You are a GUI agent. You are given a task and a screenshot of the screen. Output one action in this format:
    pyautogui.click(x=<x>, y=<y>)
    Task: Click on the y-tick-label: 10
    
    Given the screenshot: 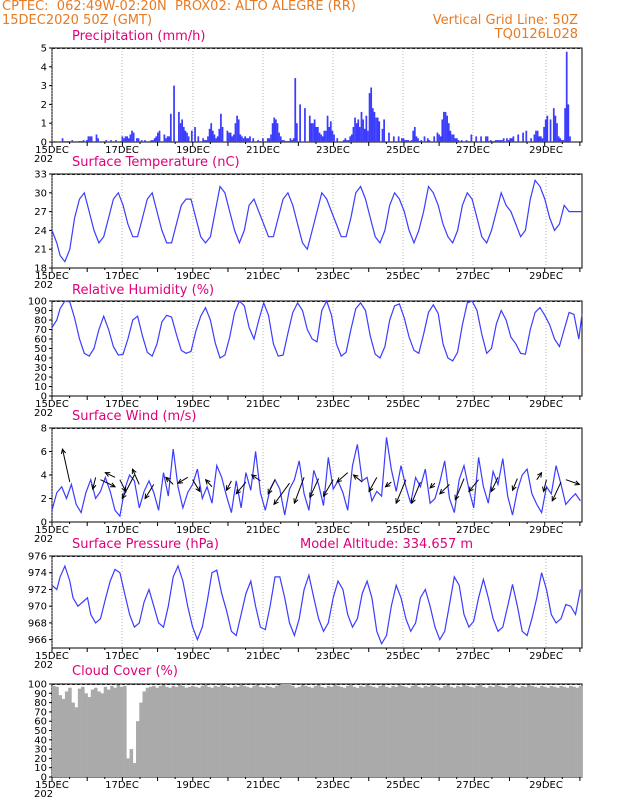 What is the action you would take?
    pyautogui.click(x=40, y=768)
    